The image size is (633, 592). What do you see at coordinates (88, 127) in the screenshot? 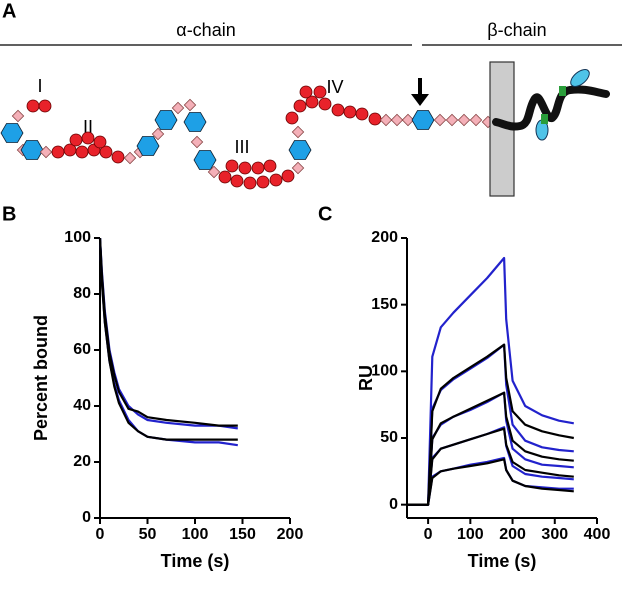
I see `region-label: II` at bounding box center [88, 127].